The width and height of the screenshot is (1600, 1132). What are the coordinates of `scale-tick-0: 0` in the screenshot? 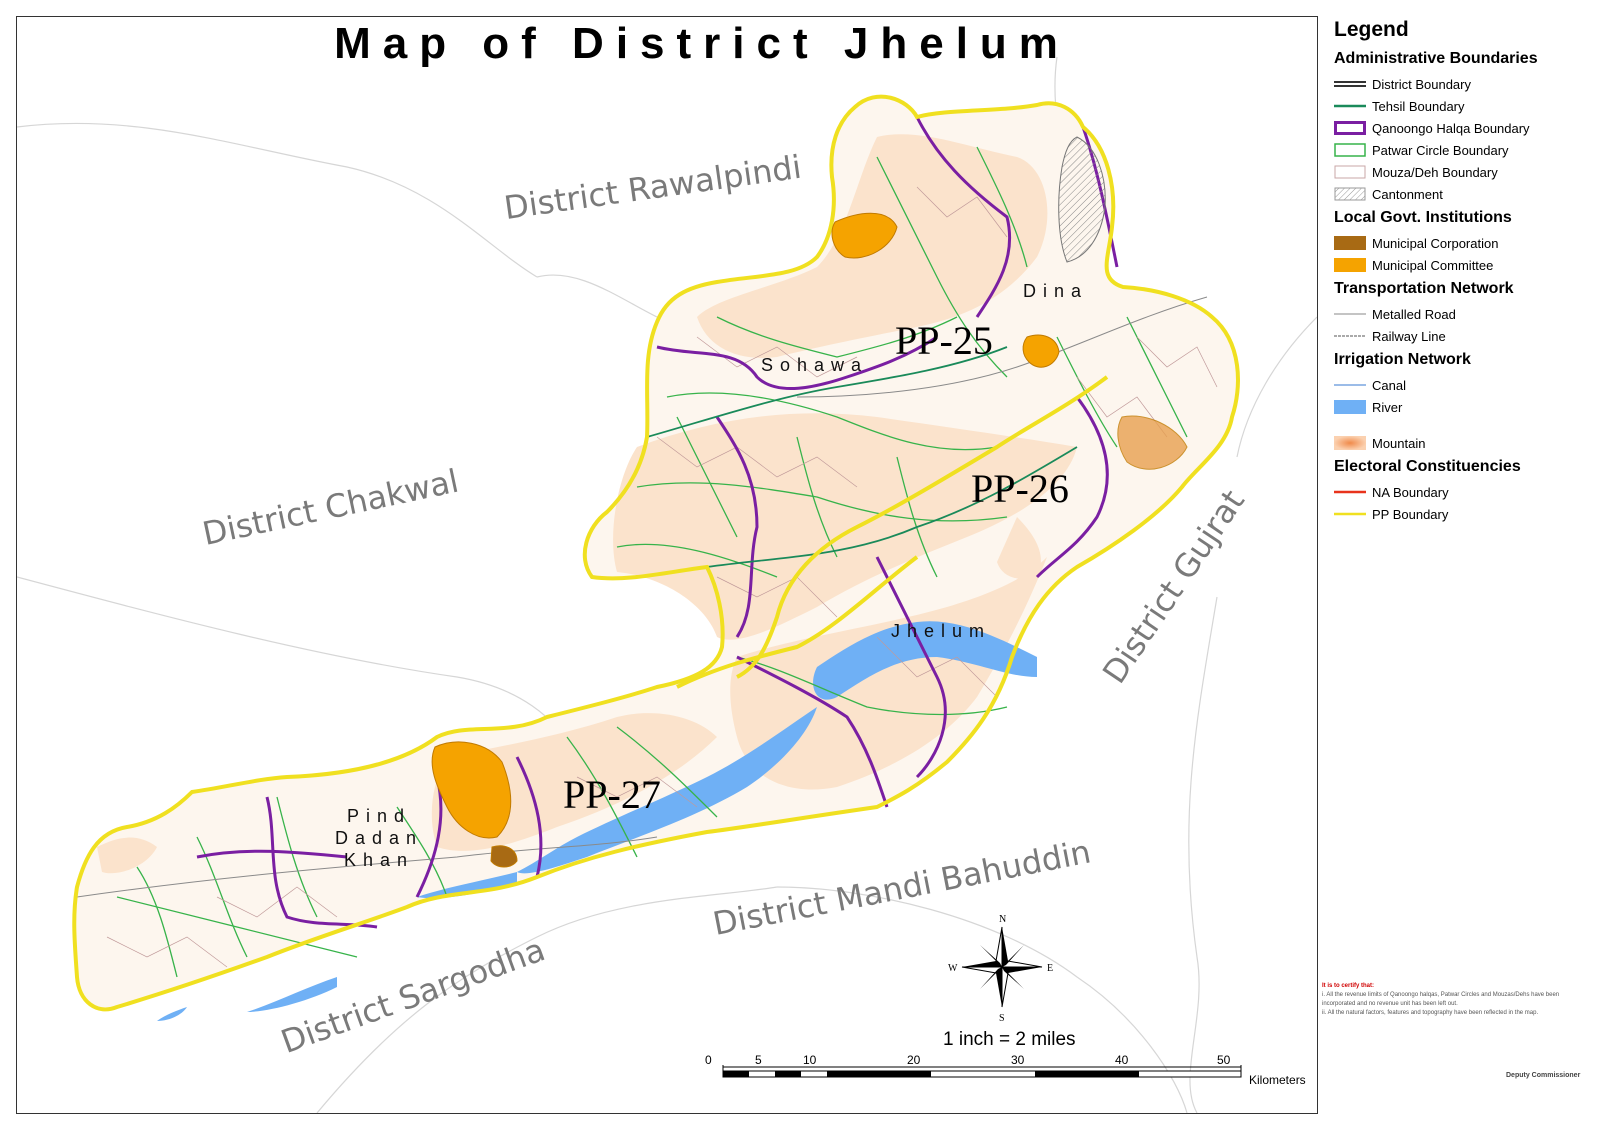 It's located at (708, 1060).